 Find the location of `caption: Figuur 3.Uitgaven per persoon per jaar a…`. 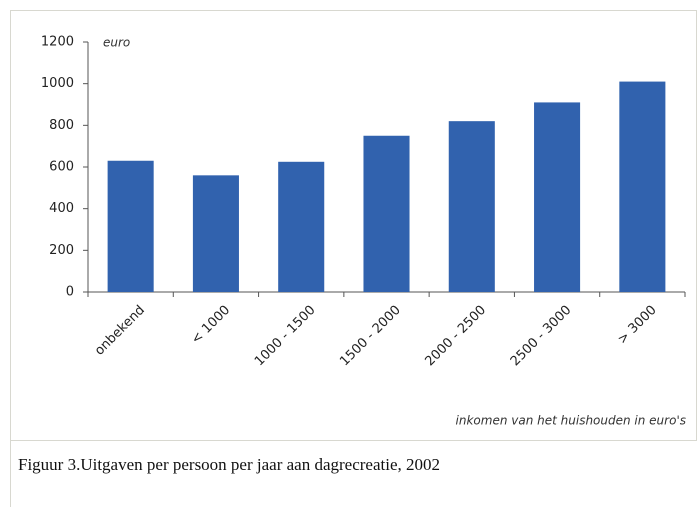

caption: Figuur 3.Uitgaven per persoon per jaar a… is located at coordinates (229, 464).